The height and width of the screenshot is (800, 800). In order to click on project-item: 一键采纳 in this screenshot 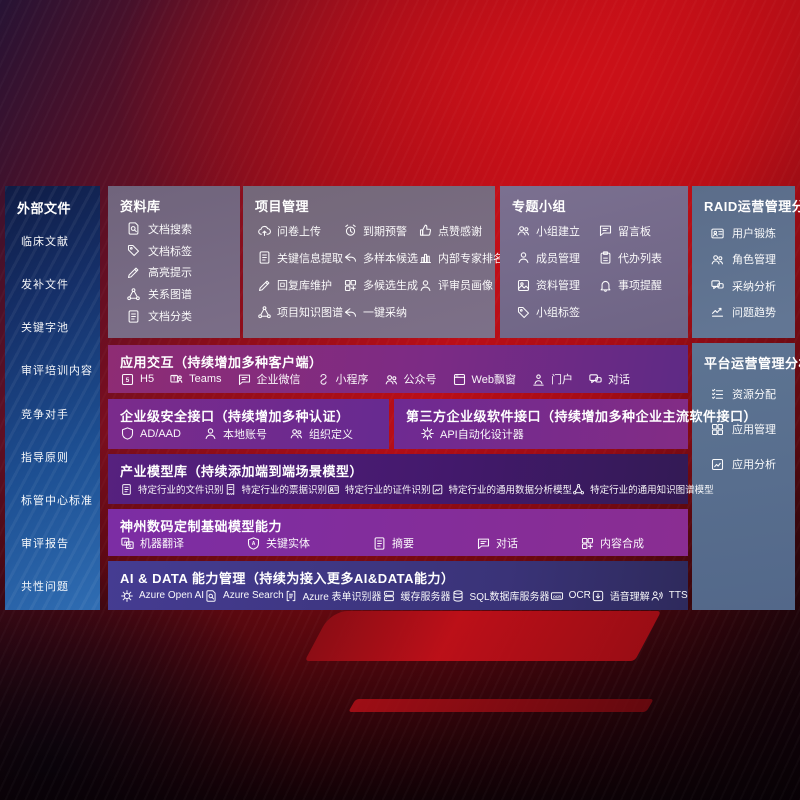, I will do `click(380, 312)`.